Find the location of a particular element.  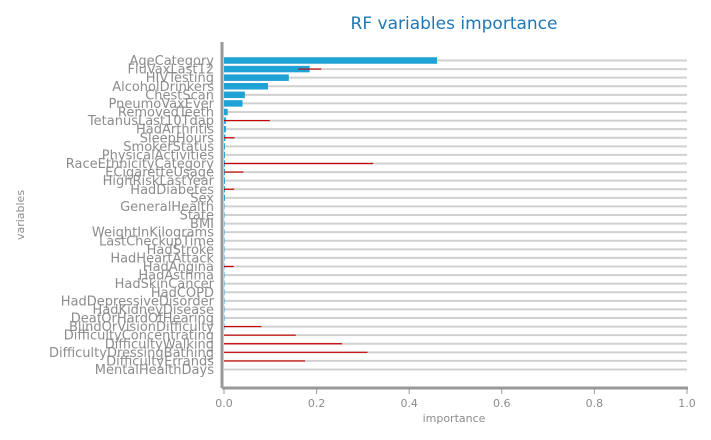

category-label: PneumoVaxEver is located at coordinates (162, 104).